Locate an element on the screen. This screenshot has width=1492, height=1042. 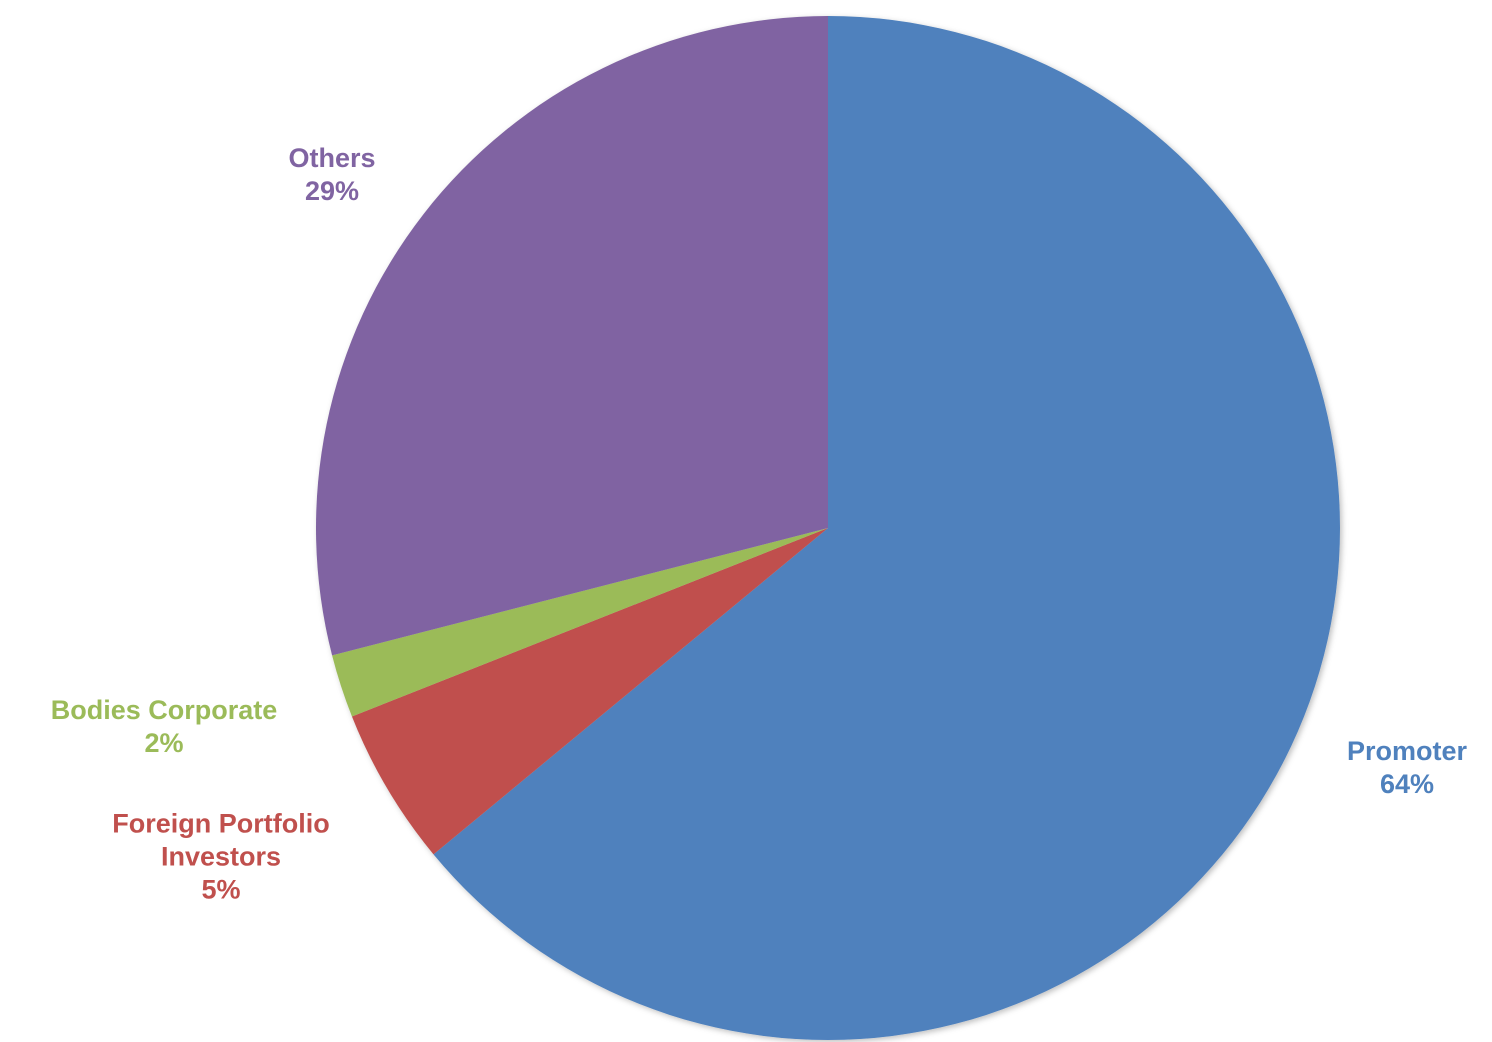
data-label: Foreign Portfolio Investors 5% is located at coordinates (221, 857).